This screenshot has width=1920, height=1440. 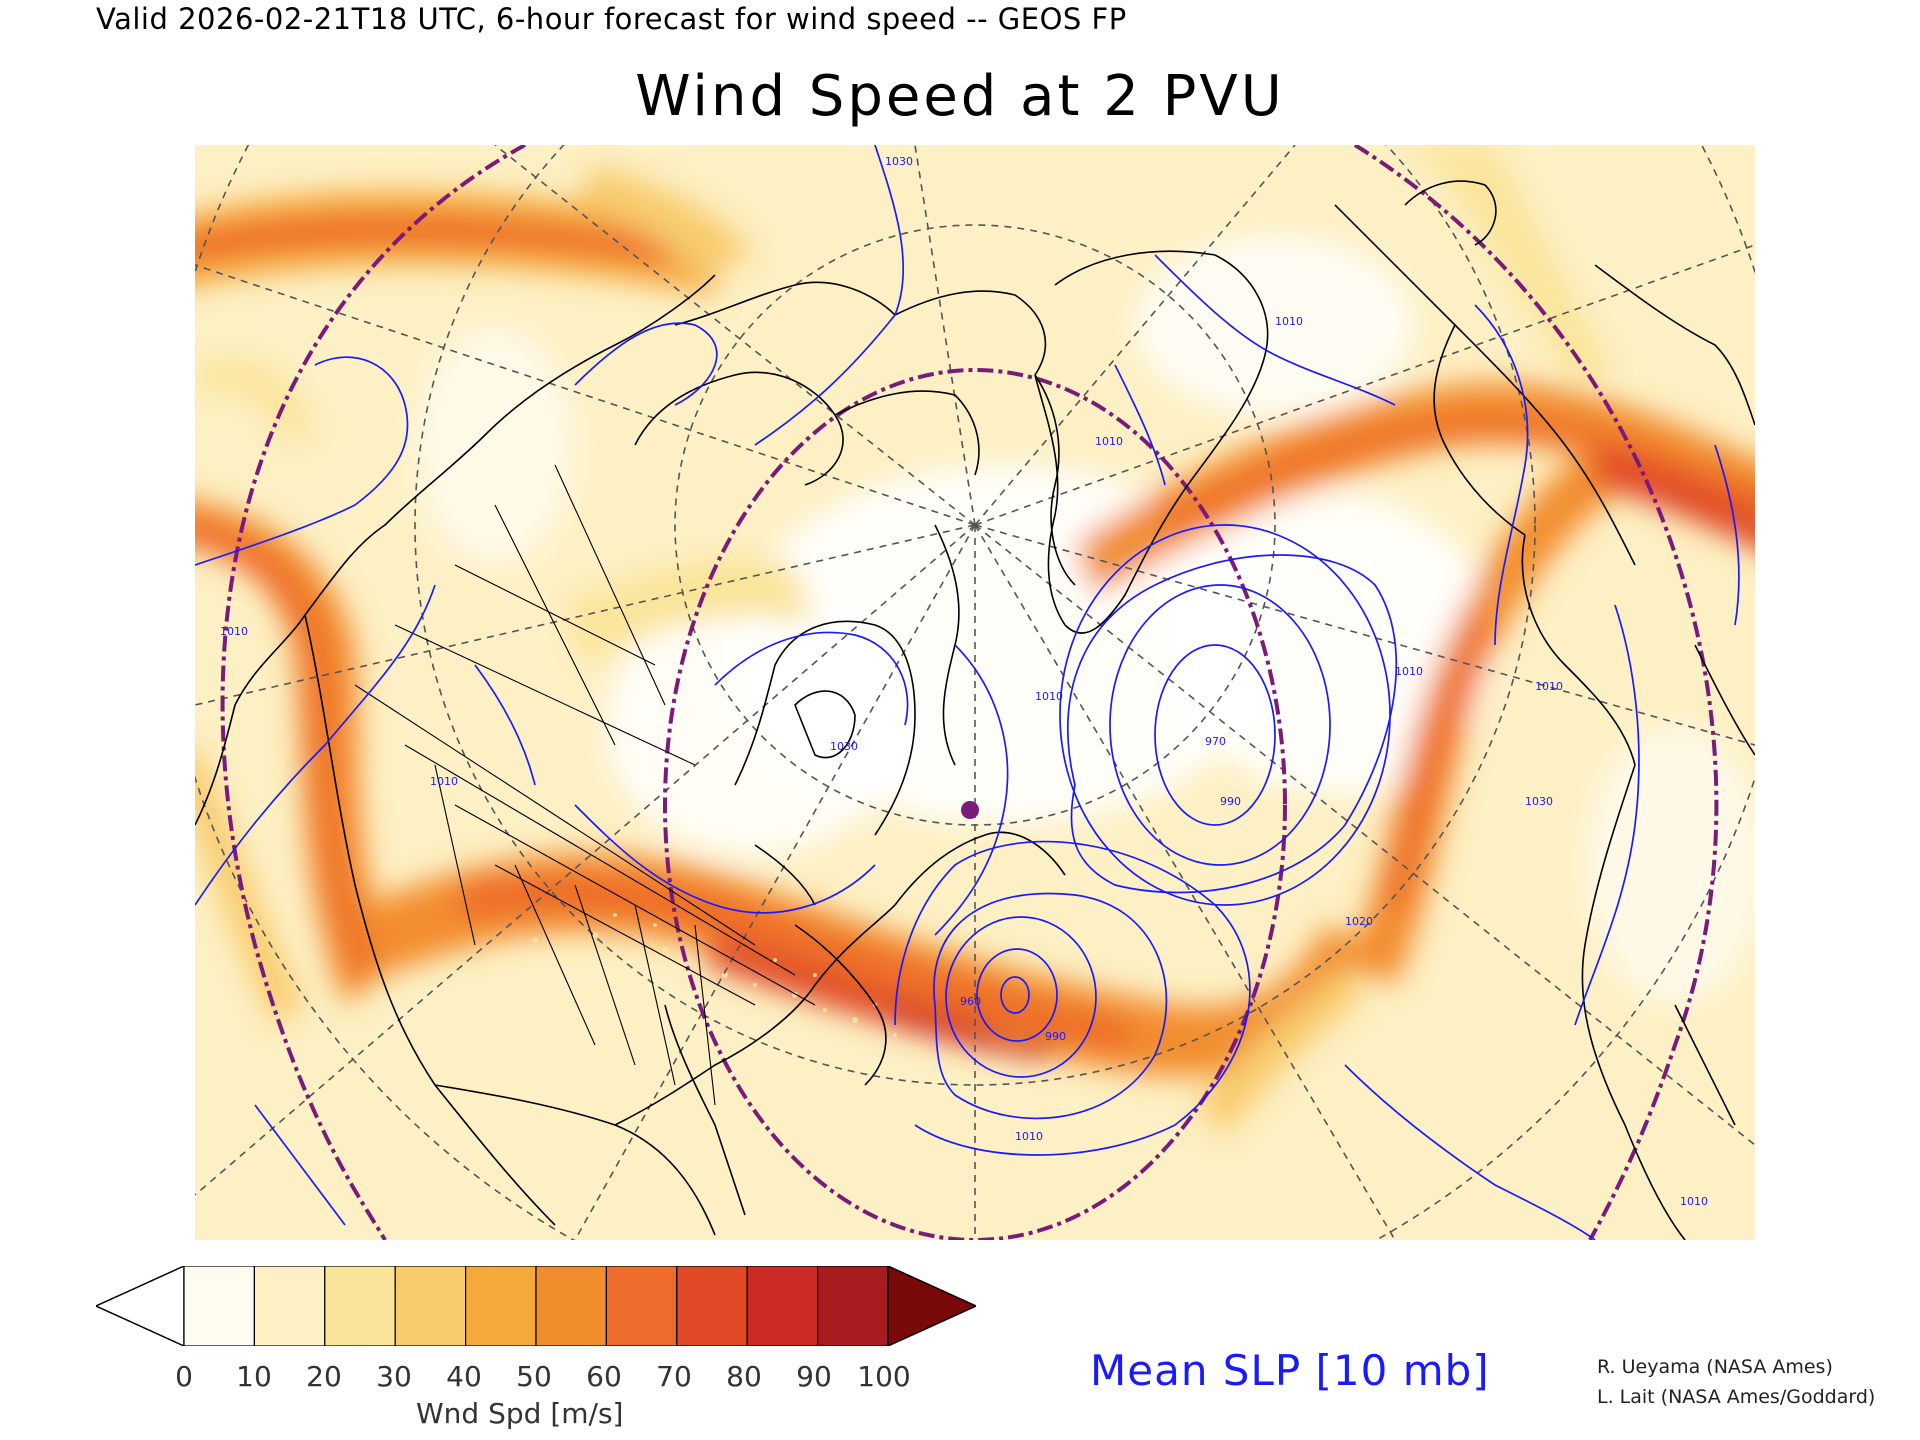 What do you see at coordinates (585, 785) in the screenshot?
I see `state-boundaries` at bounding box center [585, 785].